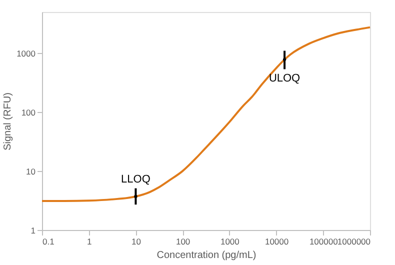  I want to click on x-tick-label: 10, so click(136, 241).